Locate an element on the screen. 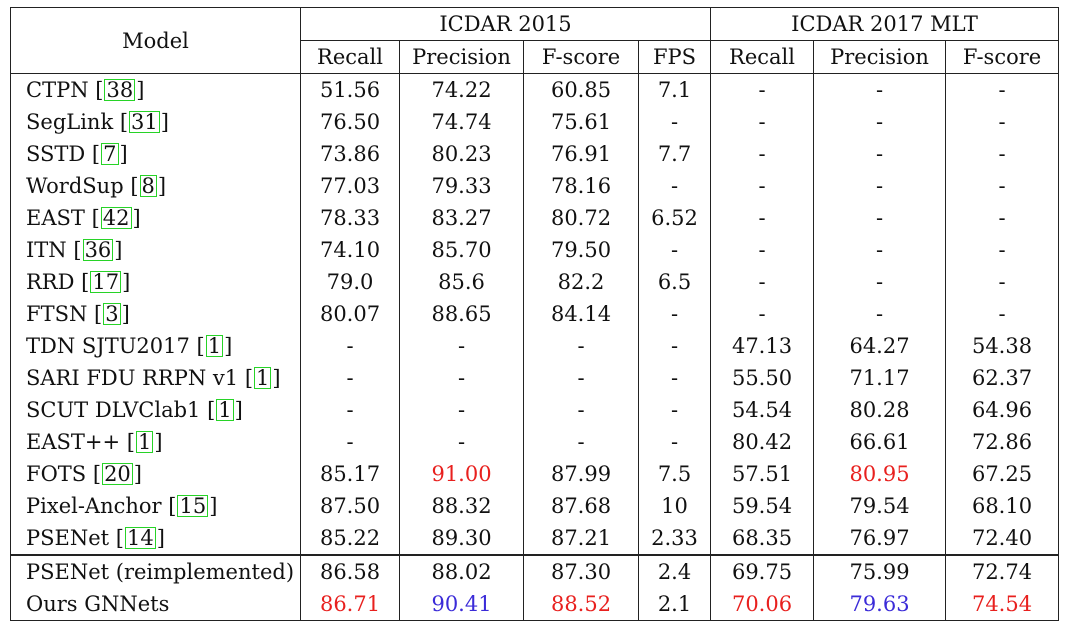 This screenshot has height=635, width=1080. model-name-cell: WordSup [8] is located at coordinates (155, 186).